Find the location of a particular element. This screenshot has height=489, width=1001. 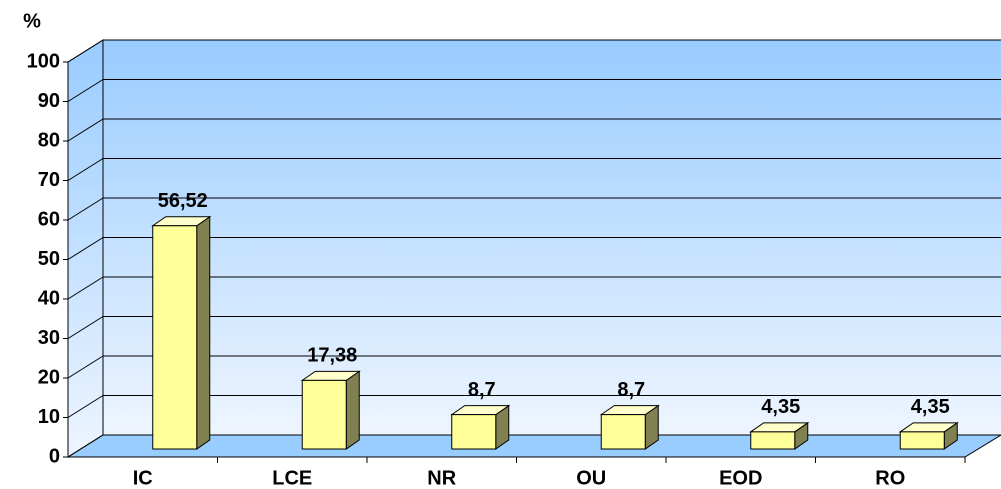

x-tick-label: OU is located at coordinates (591, 478).